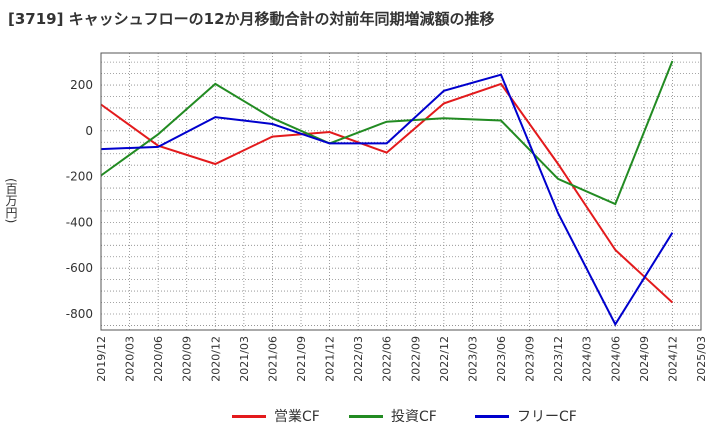 The height and width of the screenshot is (440, 720). What do you see at coordinates (297, 417) in the screenshot?
I see `legend-label: 営業CF` at bounding box center [297, 417].